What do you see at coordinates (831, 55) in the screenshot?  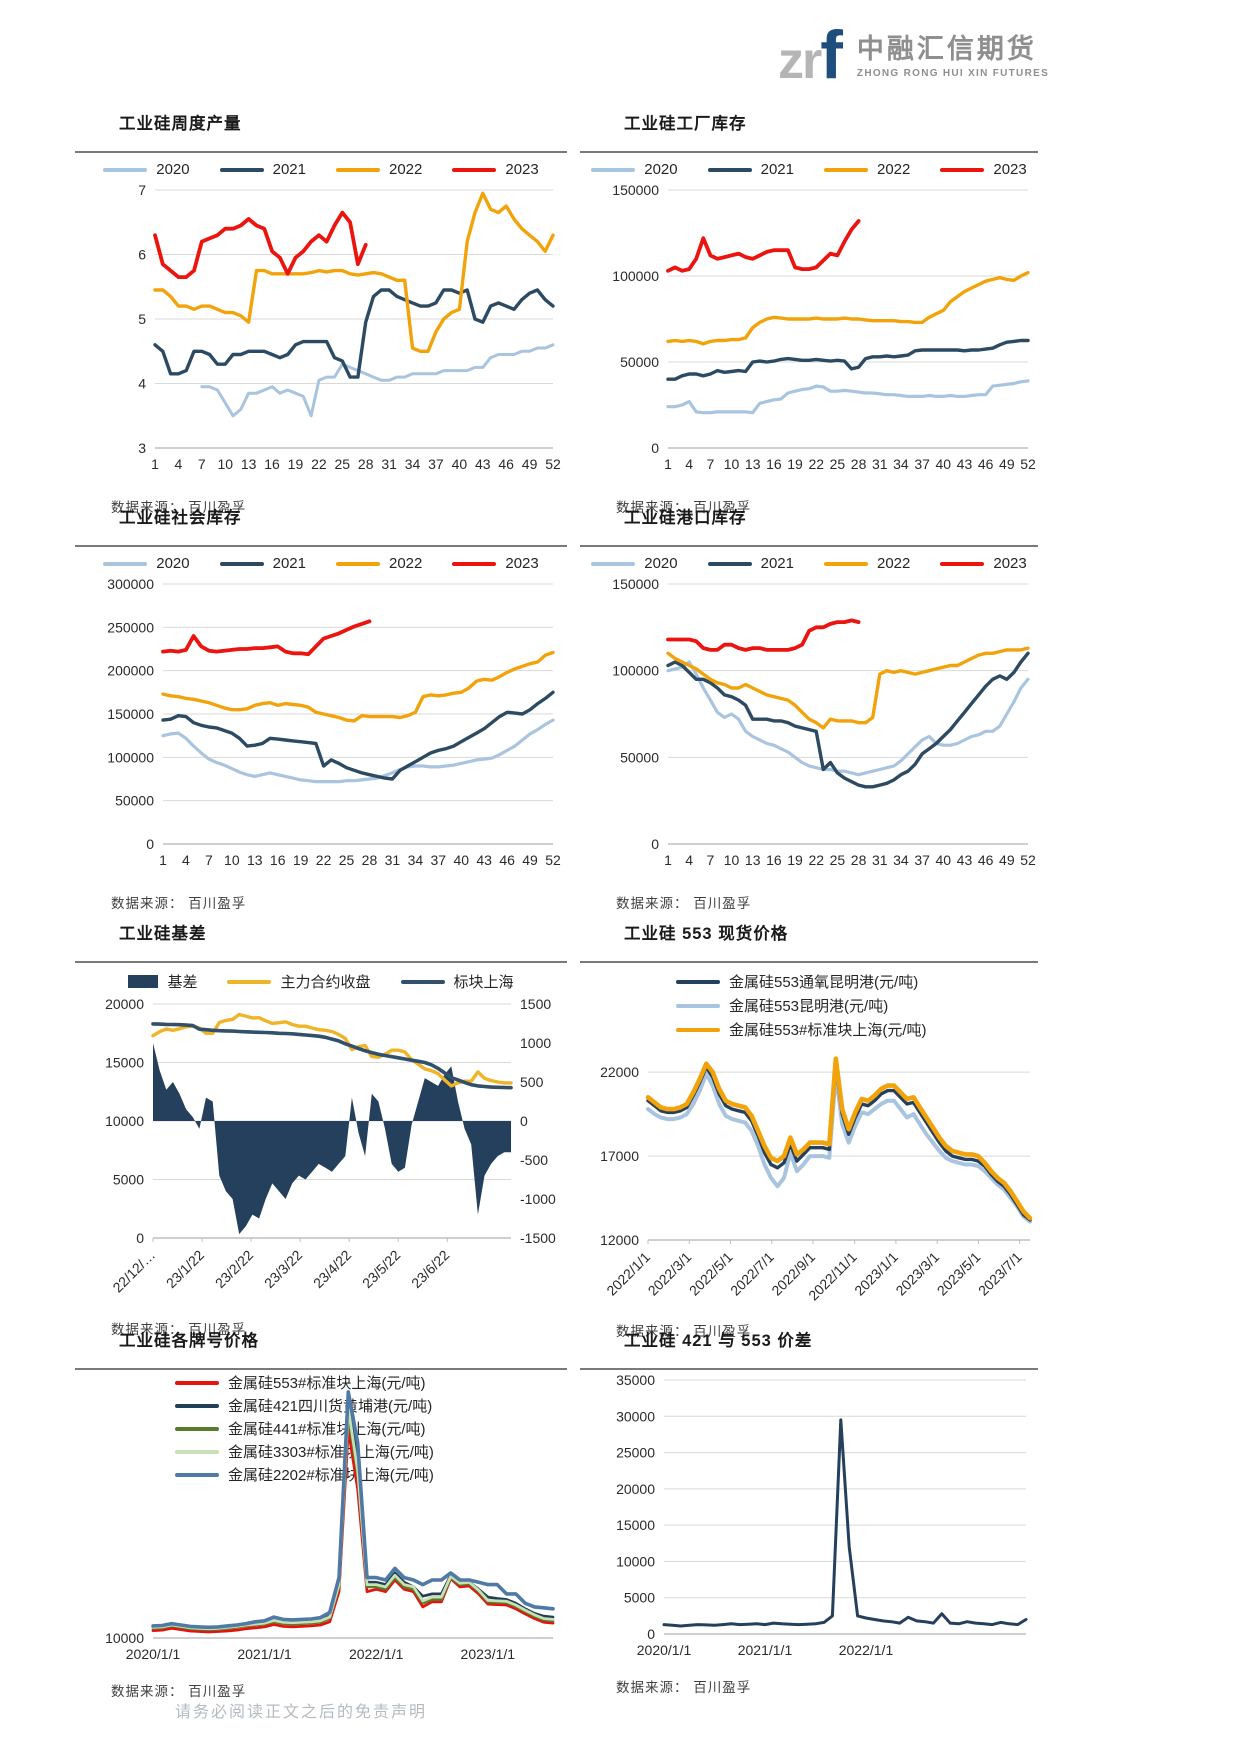 I see `logo-f-text: f` at bounding box center [831, 55].